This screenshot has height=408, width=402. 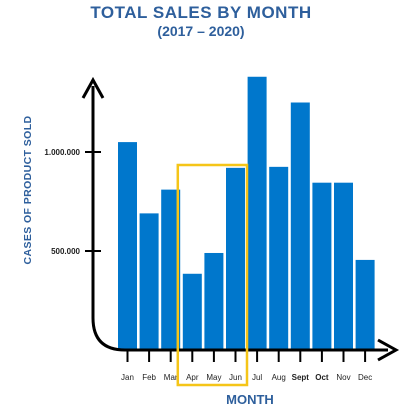 What do you see at coordinates (250, 399) in the screenshot?
I see `x-axis-label: MONTH` at bounding box center [250, 399].